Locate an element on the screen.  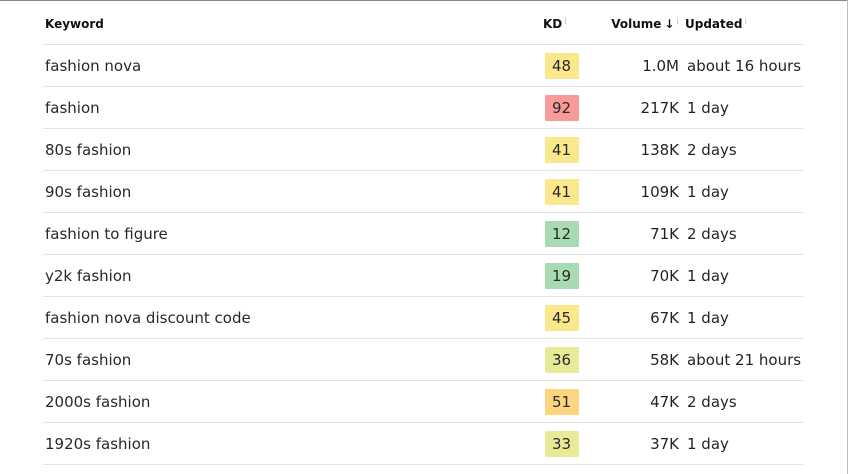
keyword-cell: fashion nova is located at coordinates (293, 65).